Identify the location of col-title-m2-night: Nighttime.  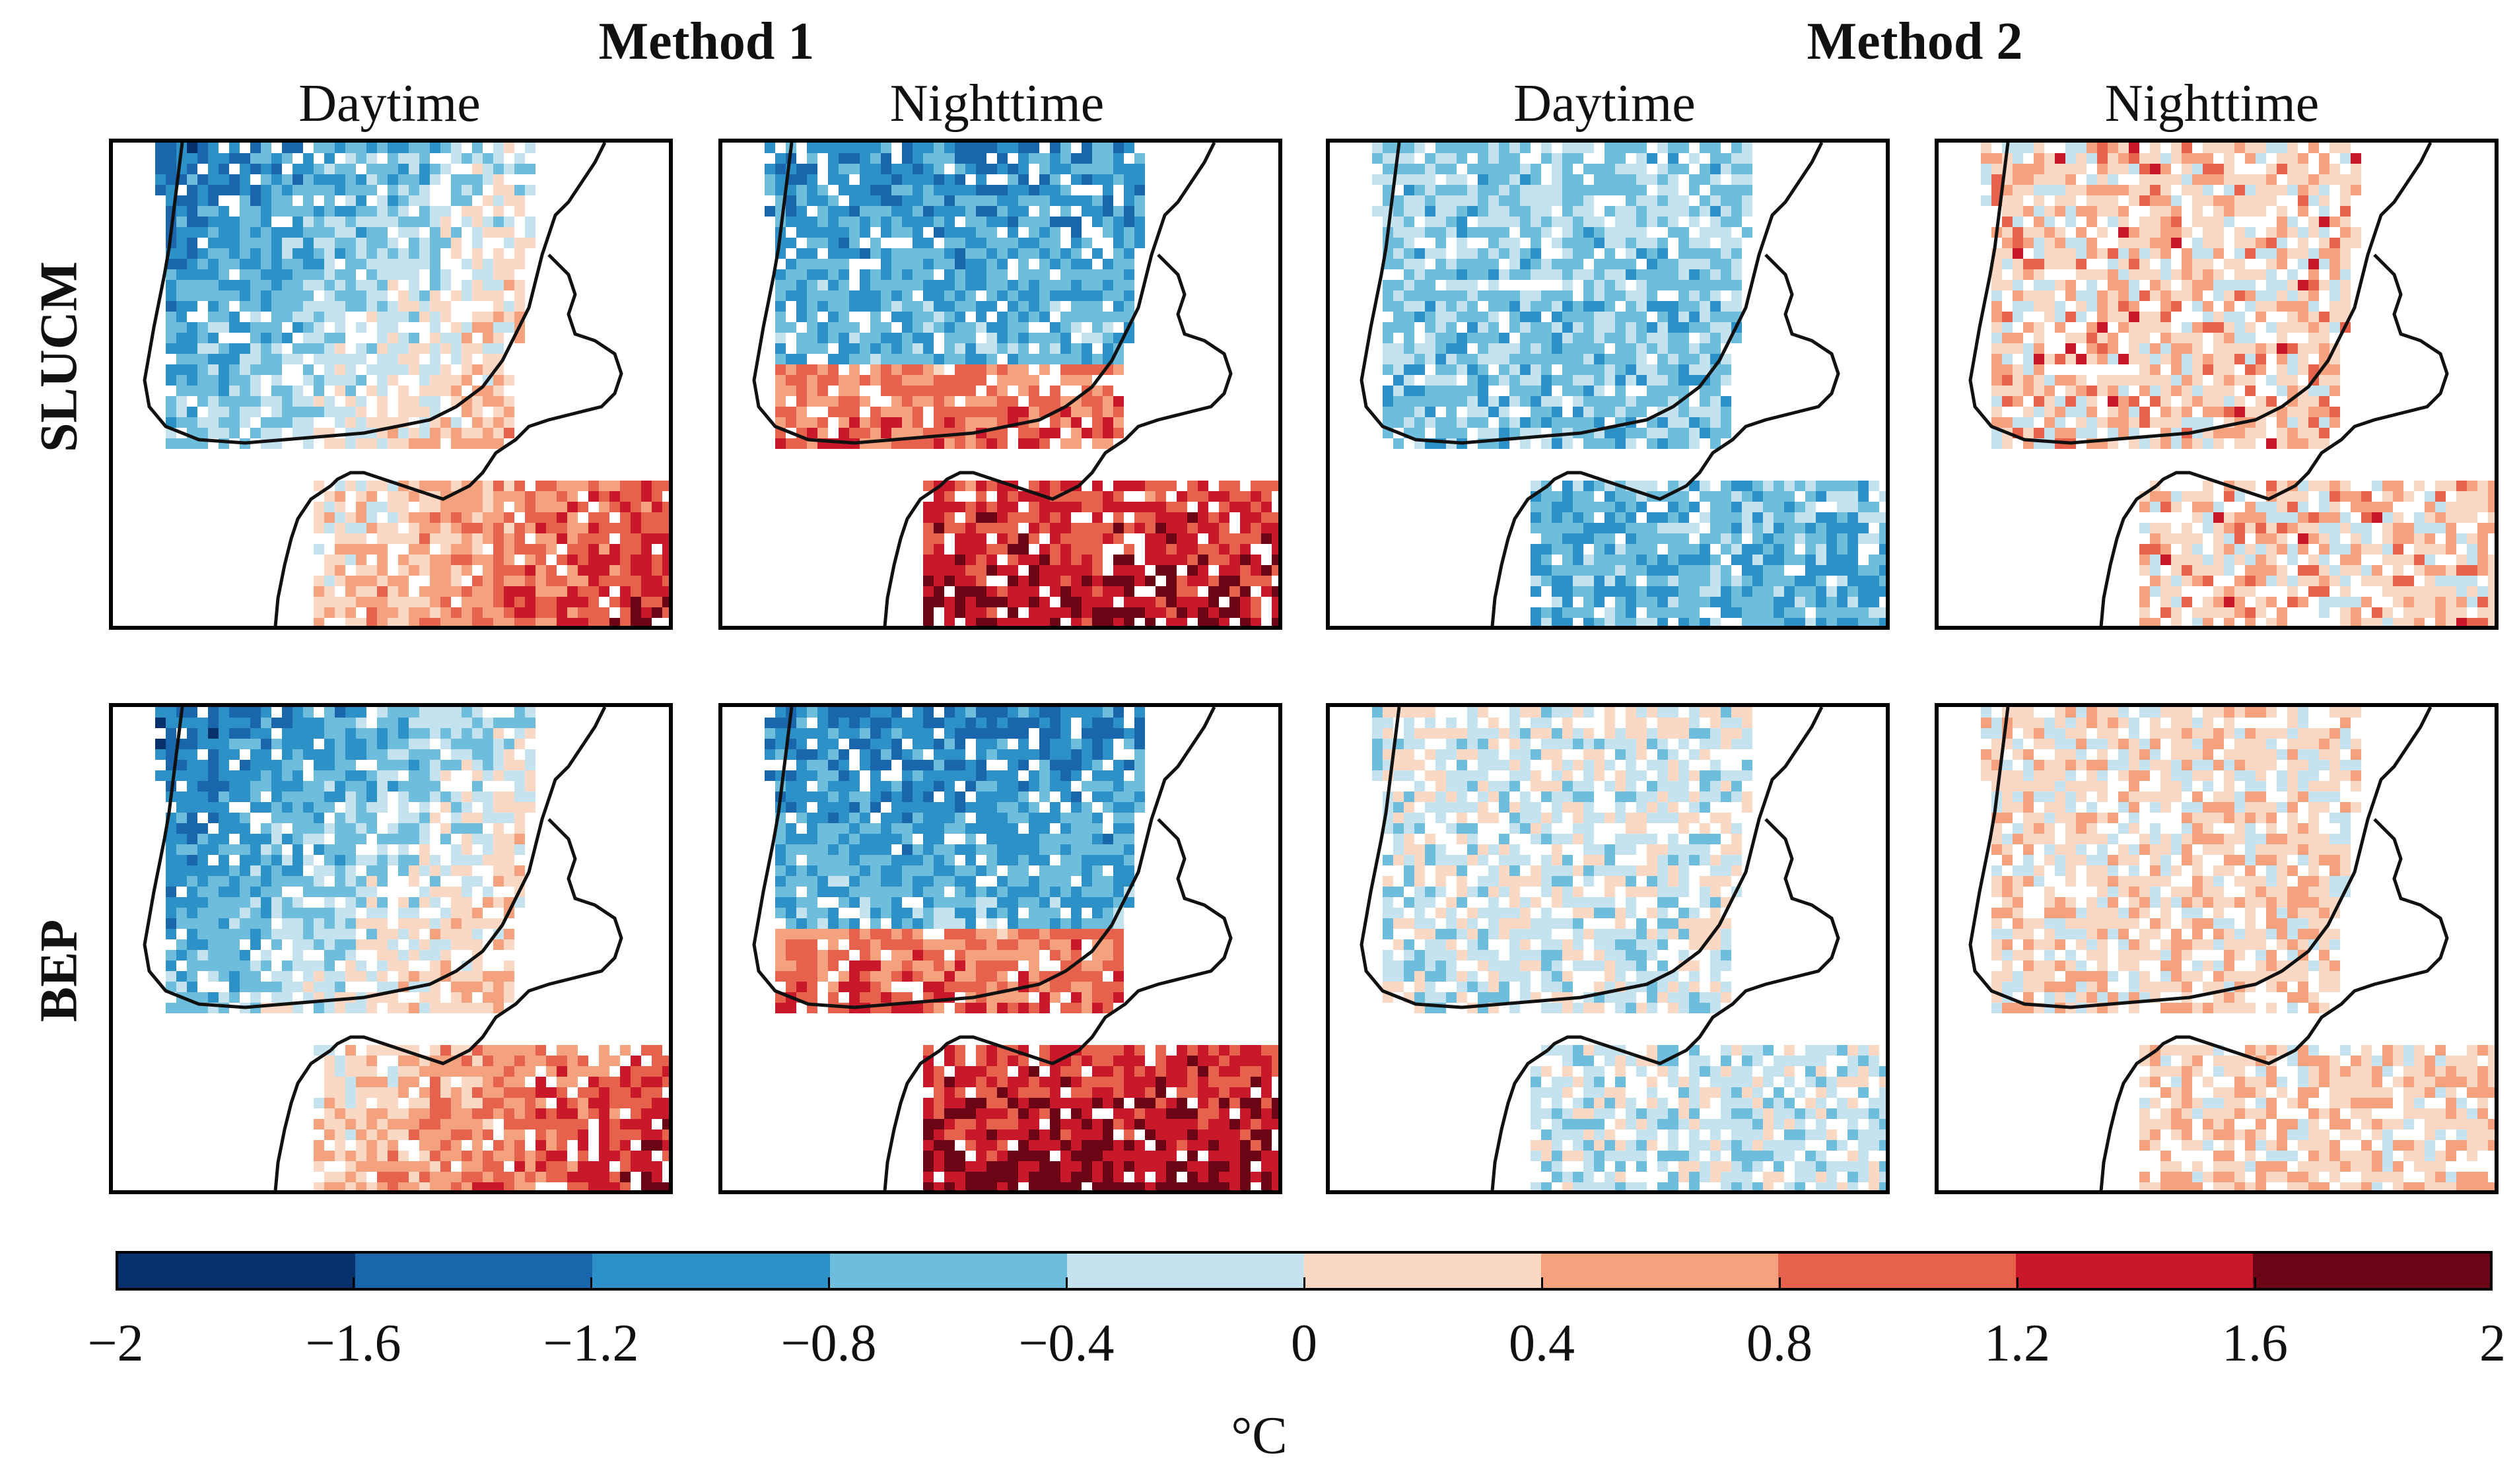
(2212, 104).